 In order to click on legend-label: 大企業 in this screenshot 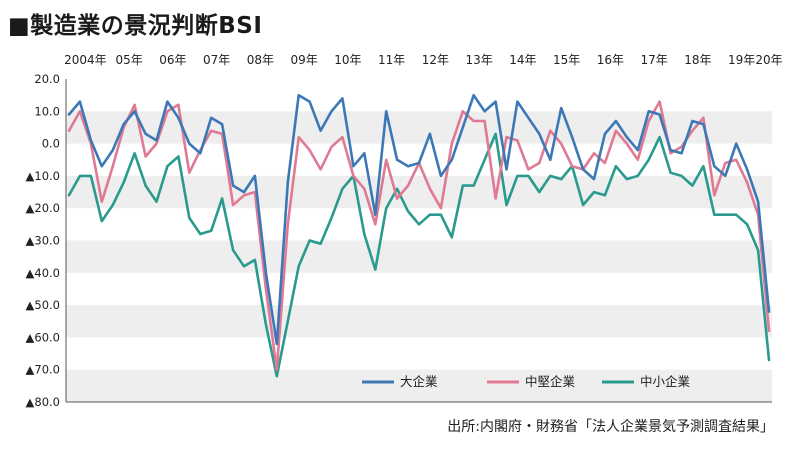, I will do `click(419, 381)`.